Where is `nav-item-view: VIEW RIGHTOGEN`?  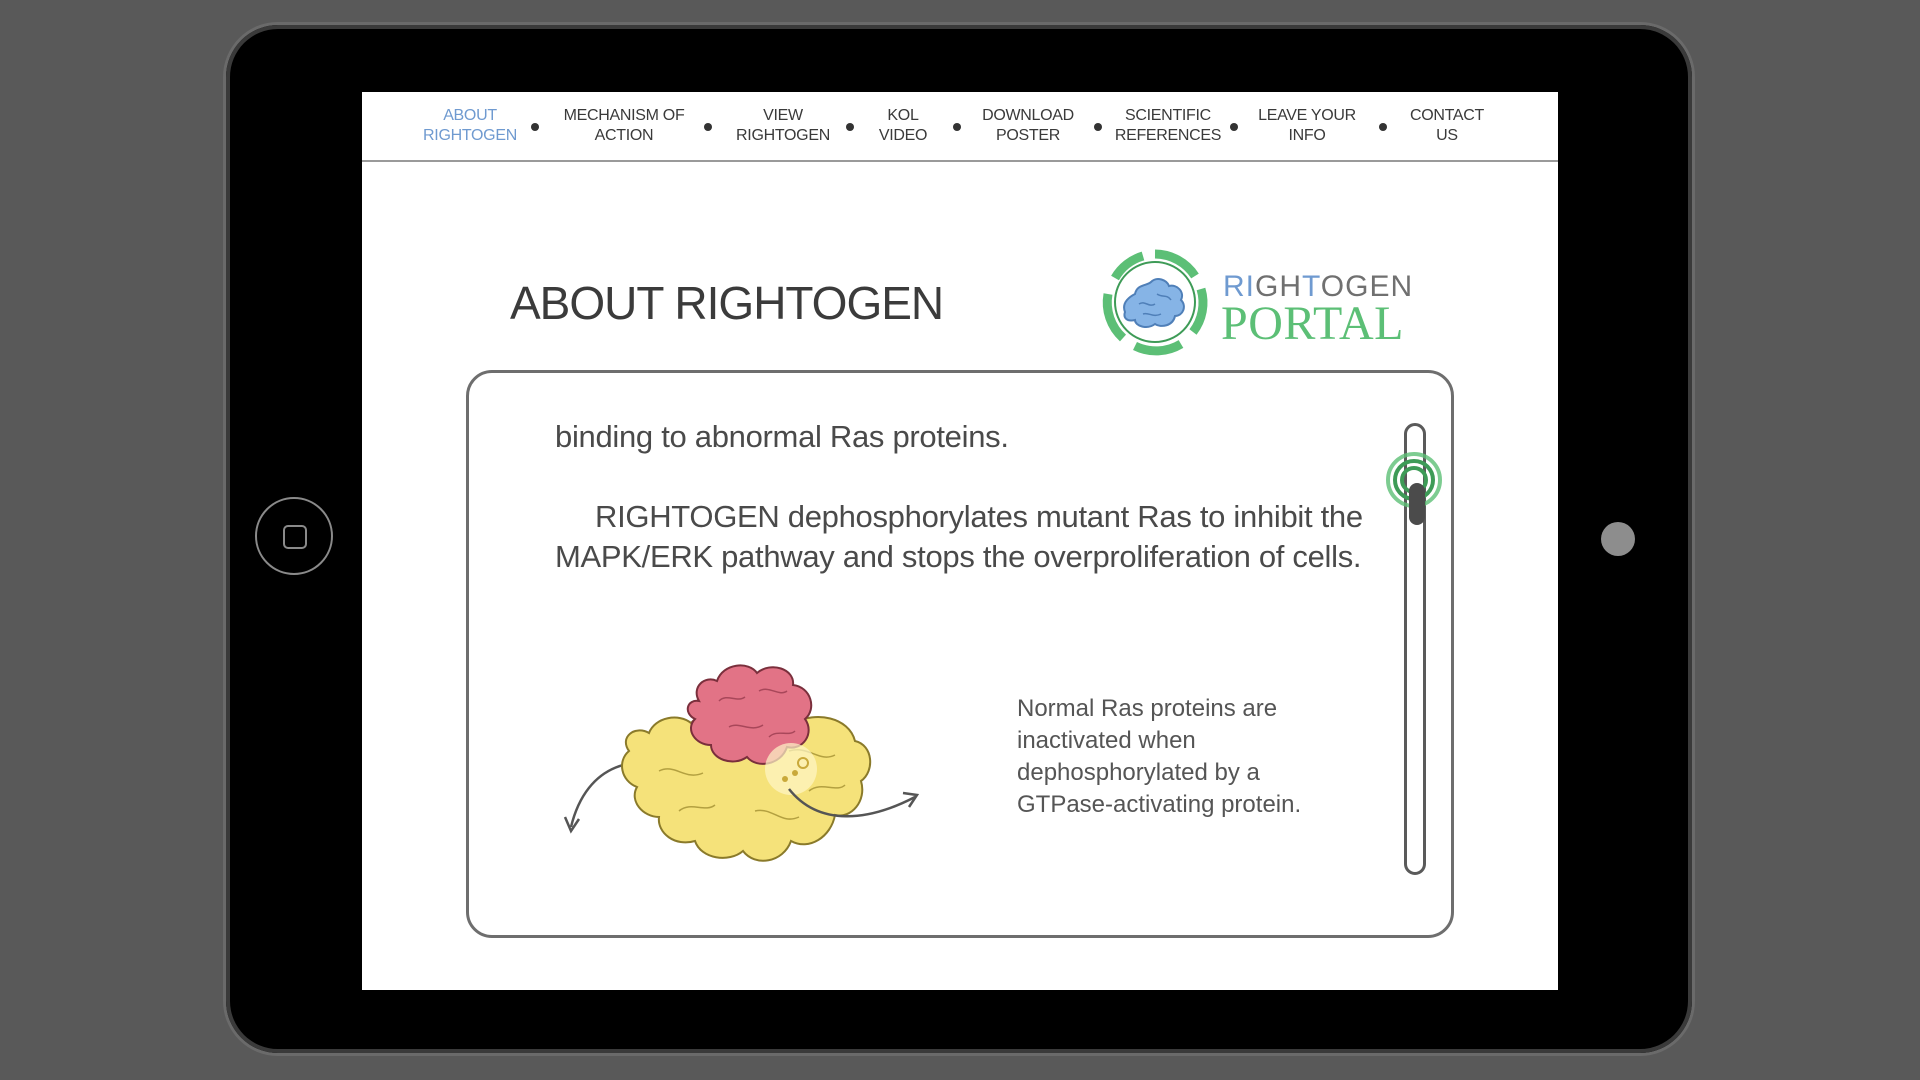 nav-item-view: VIEW RIGHTOGEN is located at coordinates (783, 126).